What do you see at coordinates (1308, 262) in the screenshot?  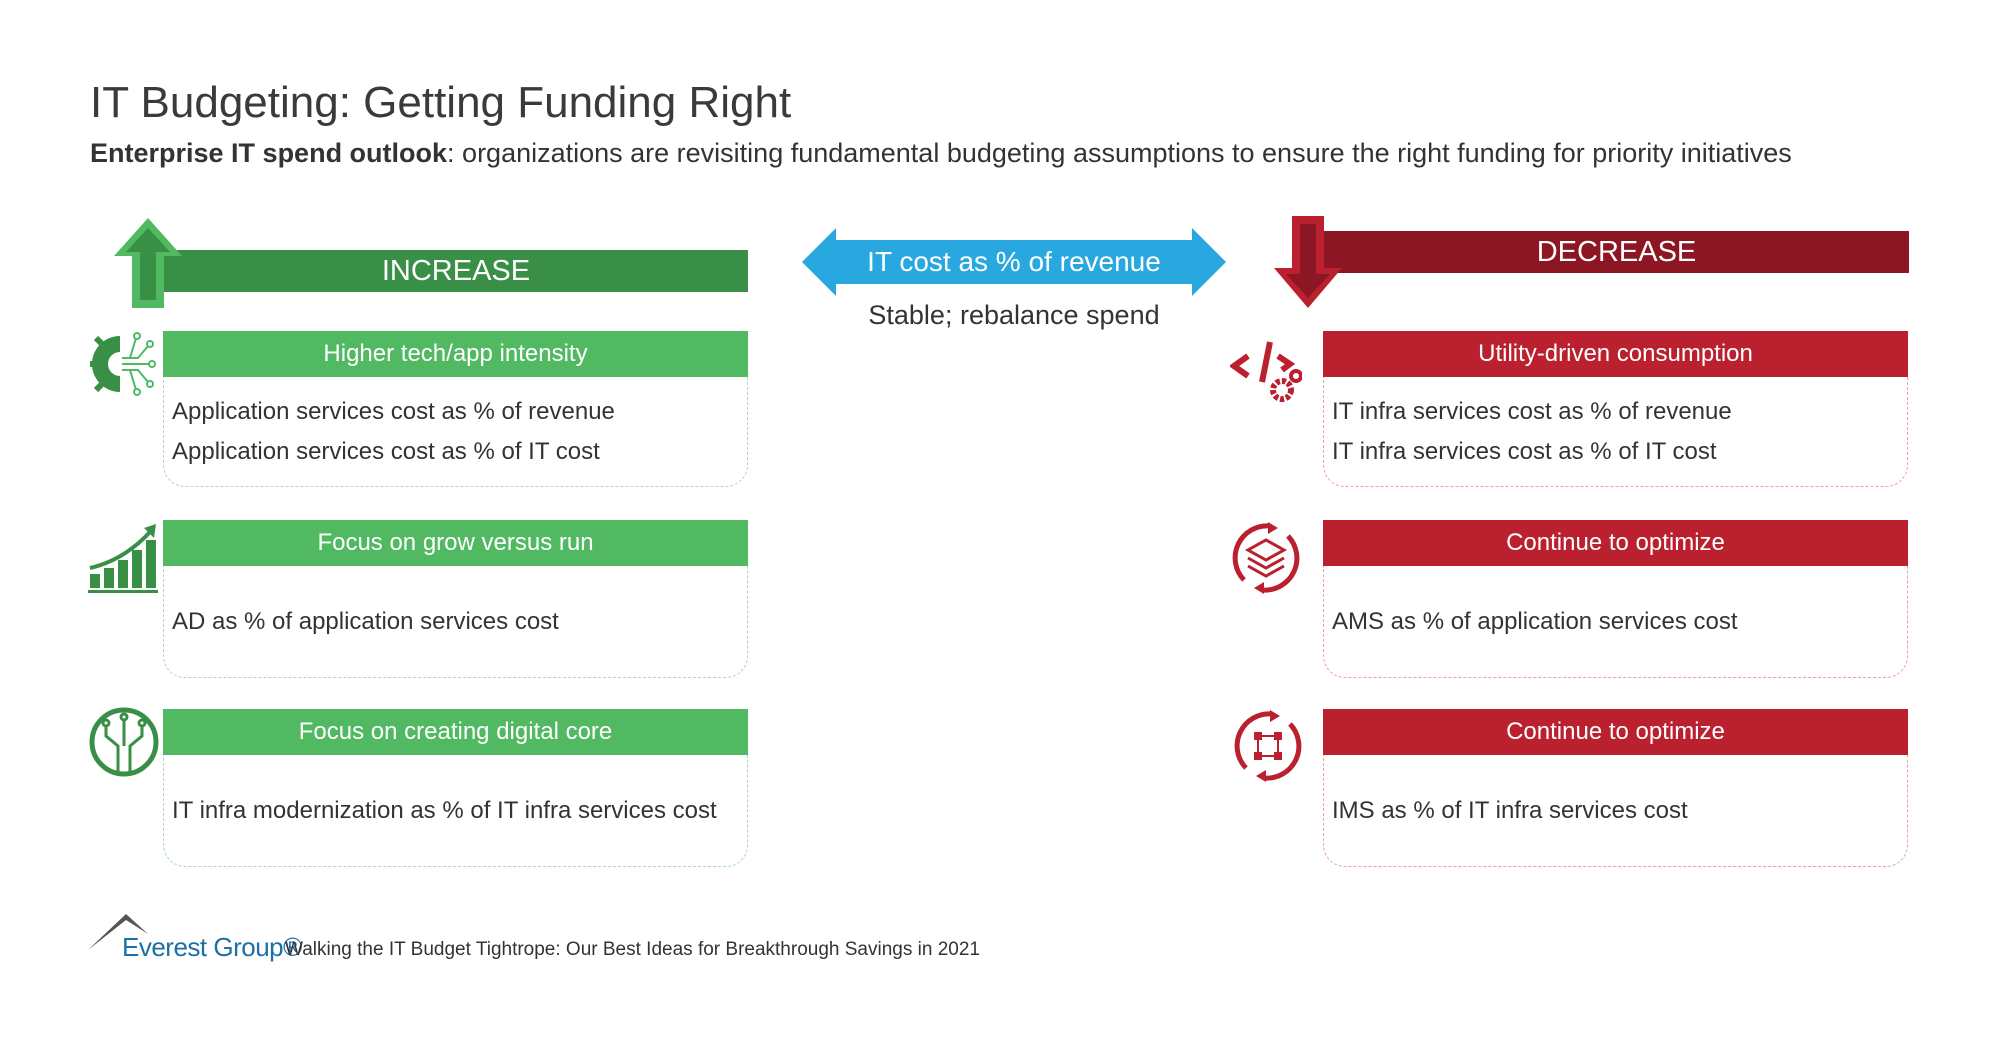 I see `down-arrow-icon` at bounding box center [1308, 262].